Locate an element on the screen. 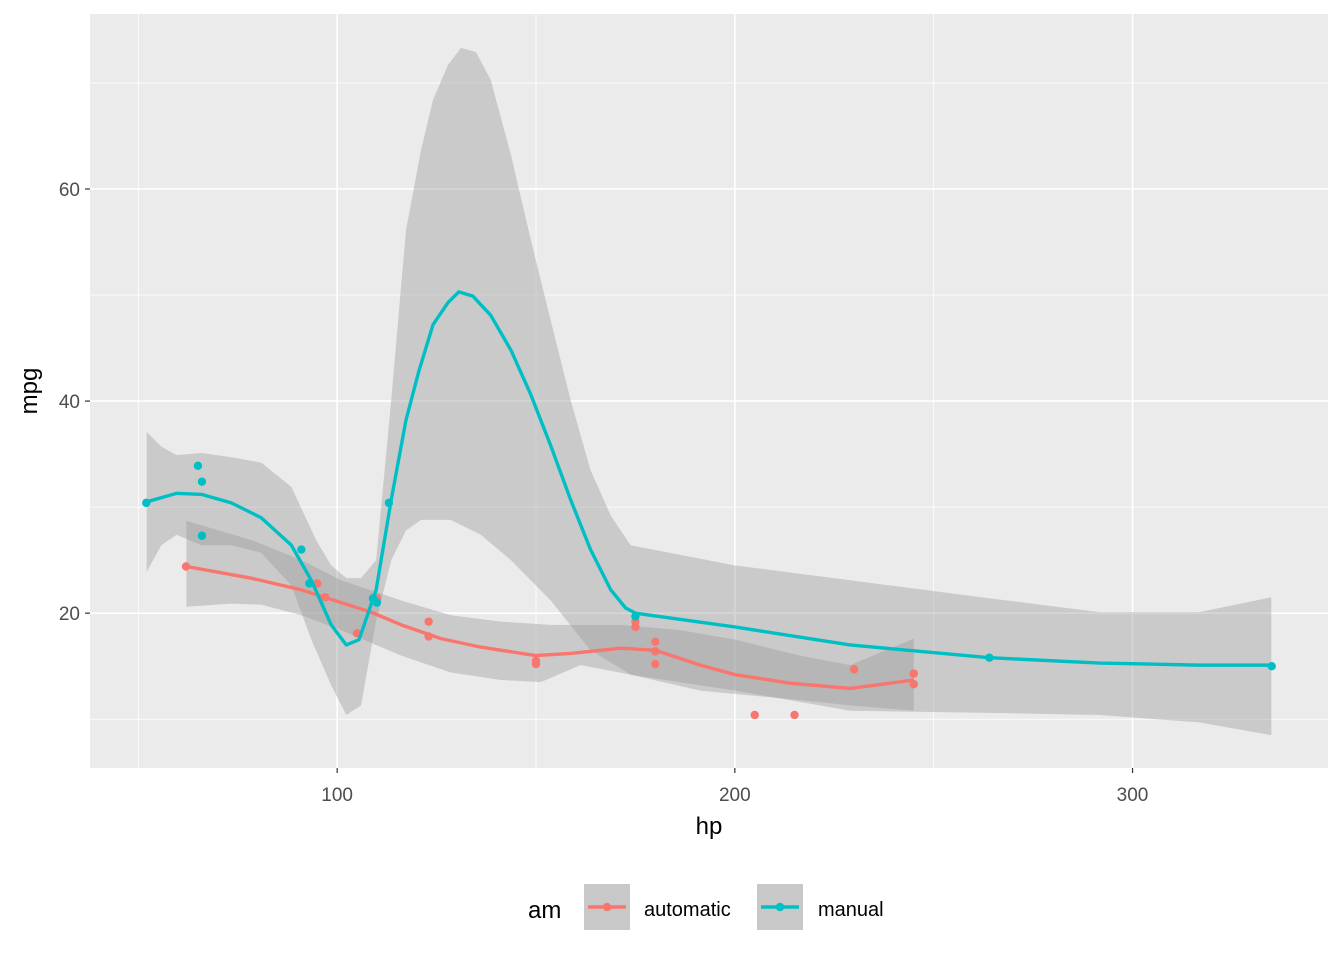 This screenshot has width=1344, height=965. confidence-ribbon-automatic is located at coordinates (550, 615).